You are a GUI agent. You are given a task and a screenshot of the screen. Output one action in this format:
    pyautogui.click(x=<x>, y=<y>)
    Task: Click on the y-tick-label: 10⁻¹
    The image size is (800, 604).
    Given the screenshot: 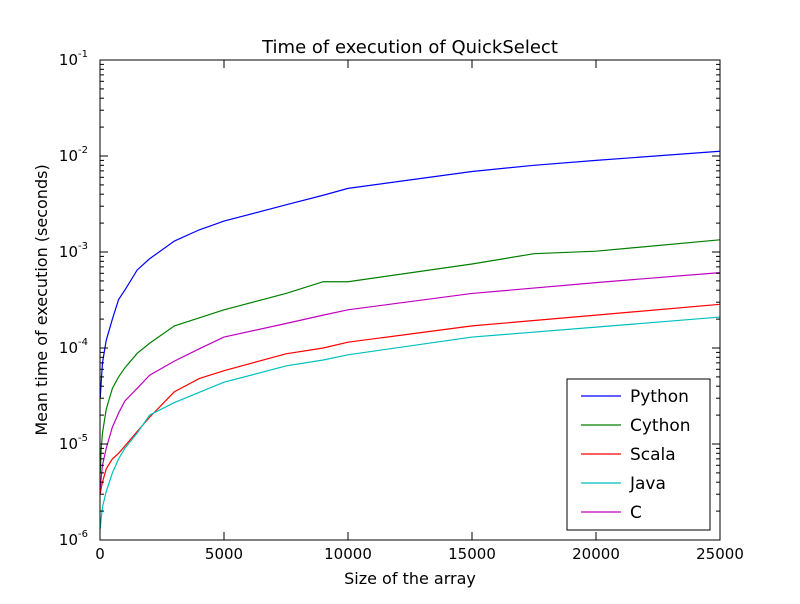 What is the action you would take?
    pyautogui.click(x=73, y=59)
    